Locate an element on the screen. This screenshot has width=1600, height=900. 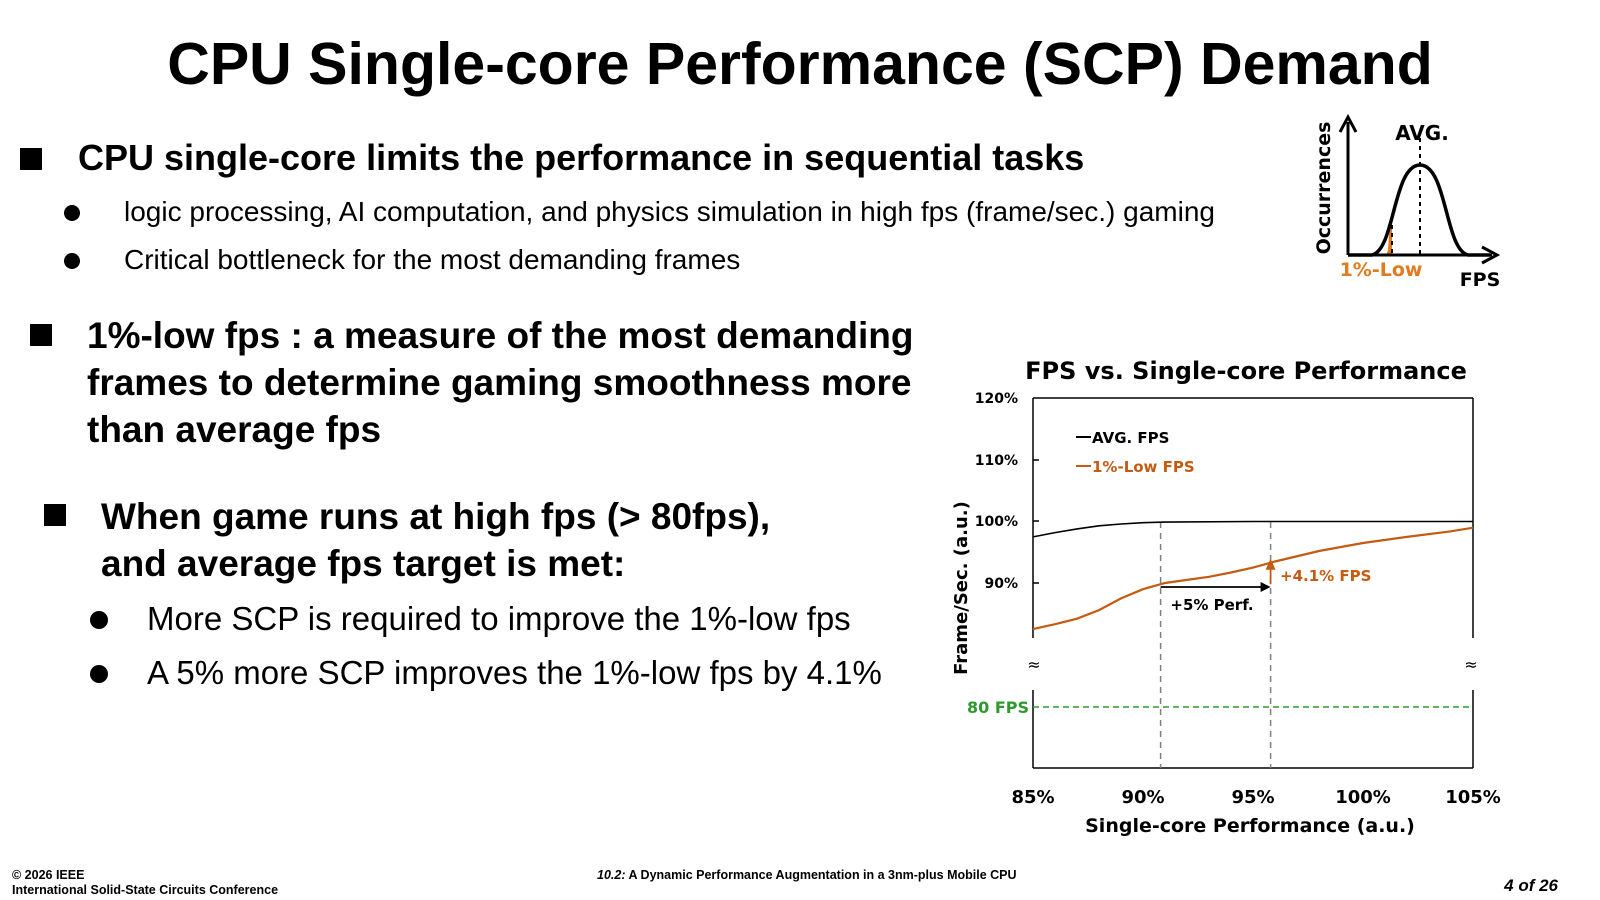
reference-label: 80 FPS is located at coordinates (998, 707).